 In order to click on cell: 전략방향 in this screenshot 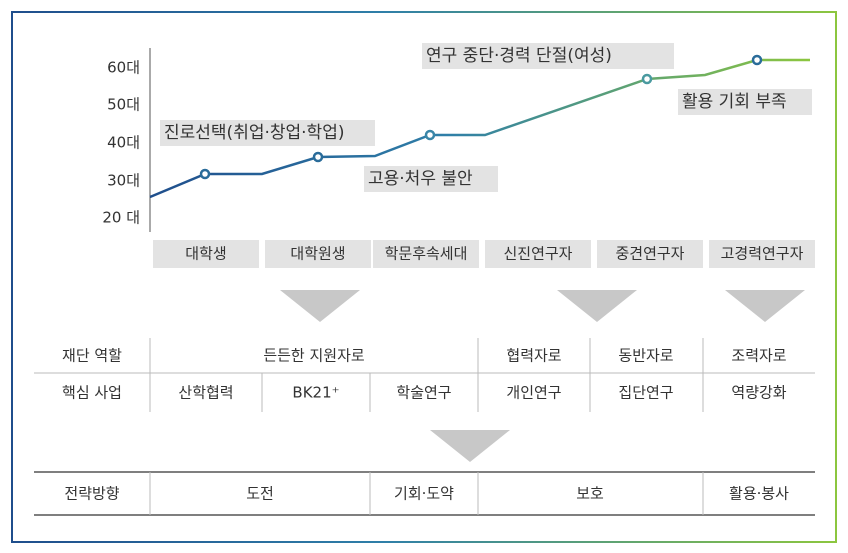, I will do `click(91, 494)`.